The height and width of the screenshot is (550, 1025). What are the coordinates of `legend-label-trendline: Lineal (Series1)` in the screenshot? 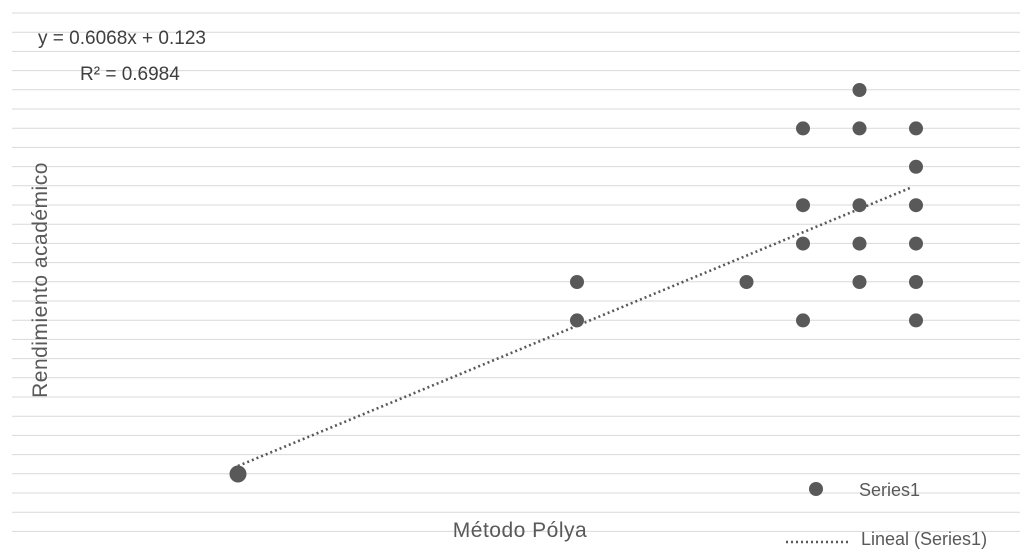 It's located at (924, 539).